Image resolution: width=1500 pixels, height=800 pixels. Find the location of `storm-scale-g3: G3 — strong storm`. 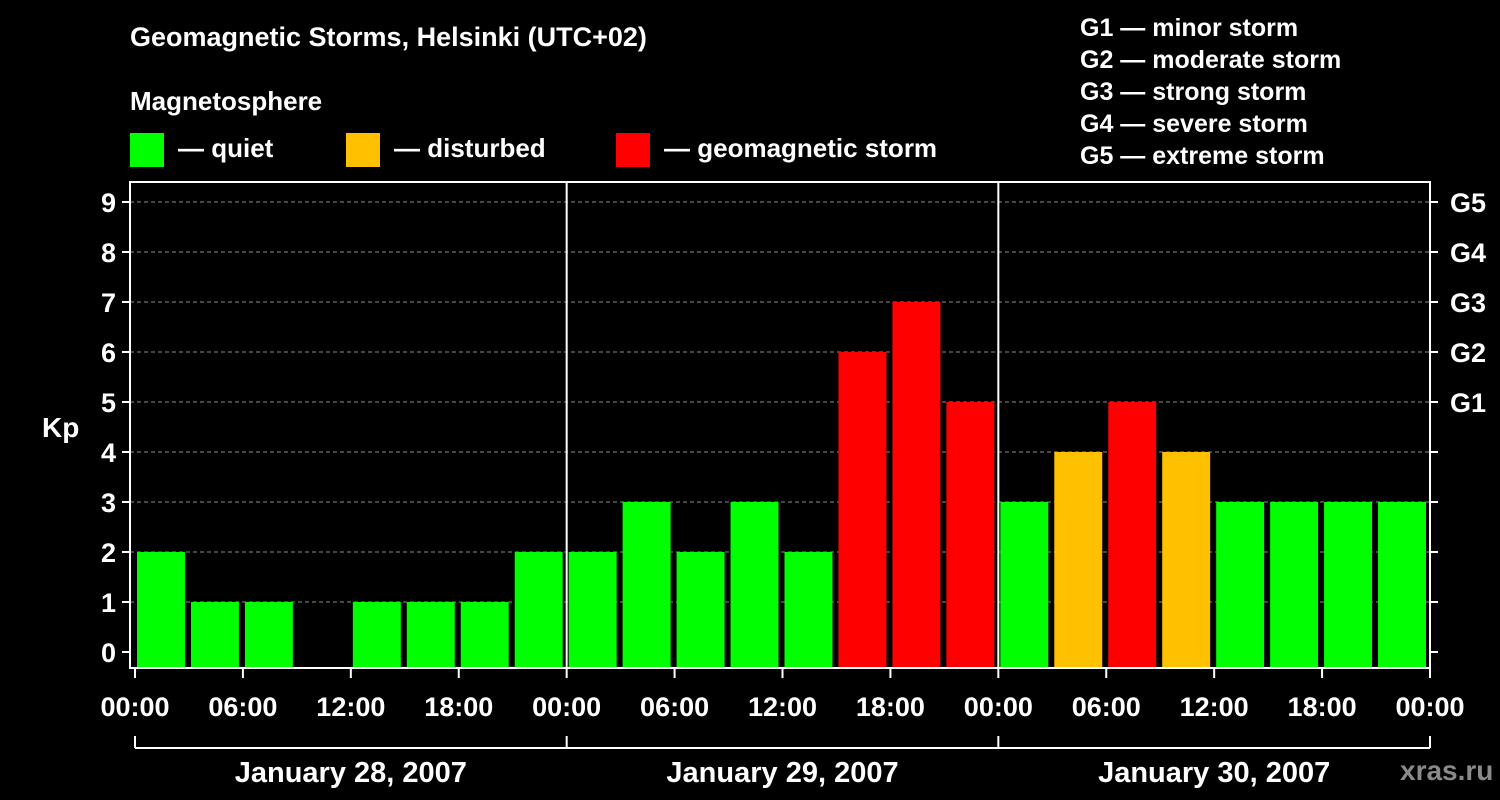

storm-scale-g3: G3 — strong storm is located at coordinates (1193, 92).